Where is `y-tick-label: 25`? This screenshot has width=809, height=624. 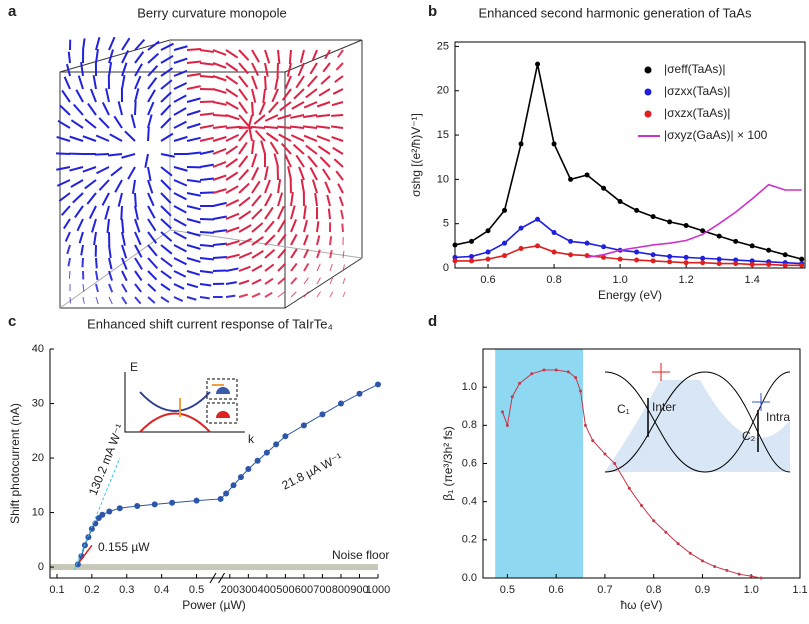 y-tick-label: 25 is located at coordinates (443, 46).